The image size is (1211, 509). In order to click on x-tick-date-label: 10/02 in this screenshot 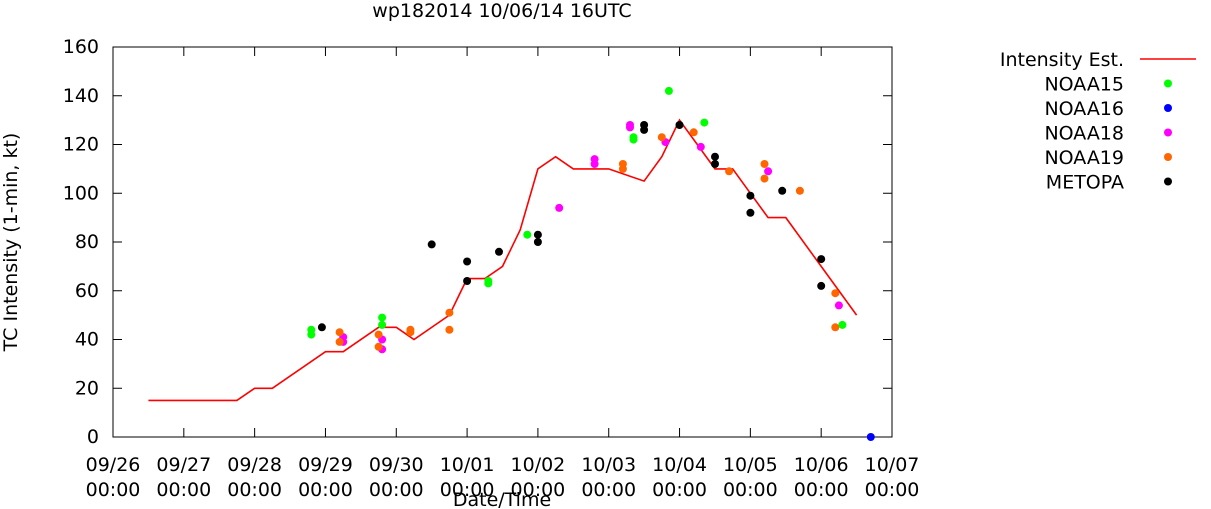, I will do `click(538, 465)`.